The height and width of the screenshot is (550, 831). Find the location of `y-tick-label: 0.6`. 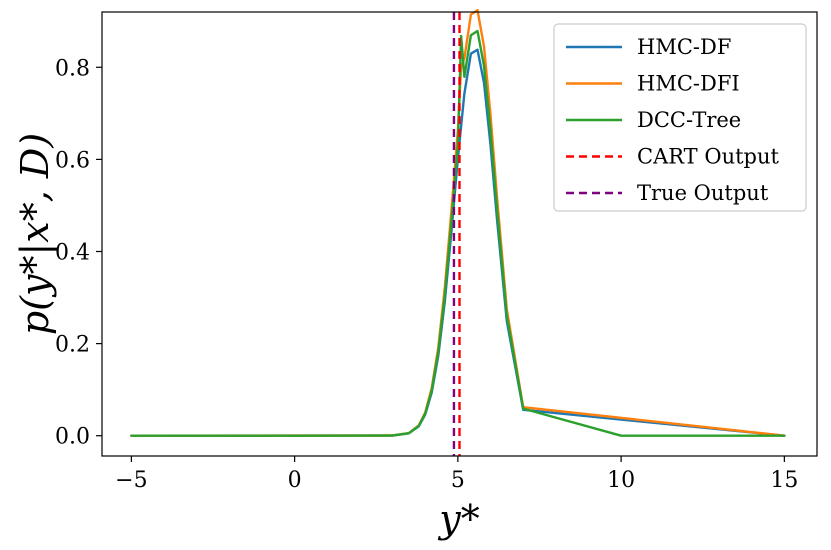

y-tick-label: 0.6 is located at coordinates (72, 160).